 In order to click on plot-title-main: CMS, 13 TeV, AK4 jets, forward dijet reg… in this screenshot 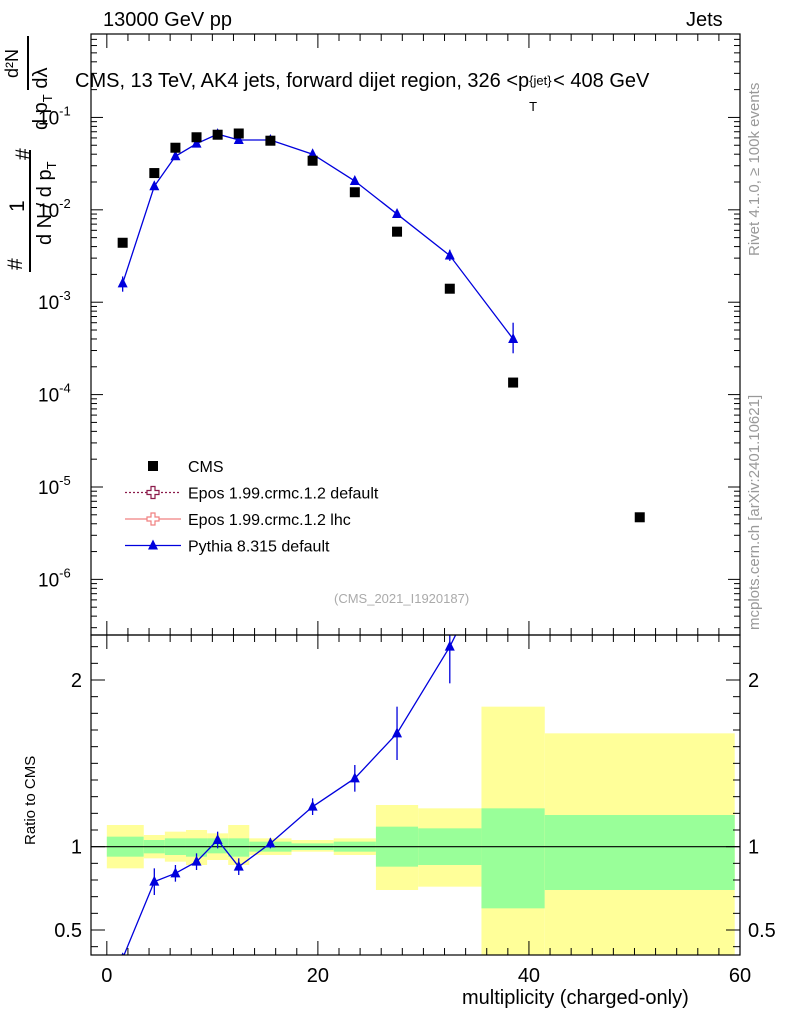, I will do `click(302, 81)`.